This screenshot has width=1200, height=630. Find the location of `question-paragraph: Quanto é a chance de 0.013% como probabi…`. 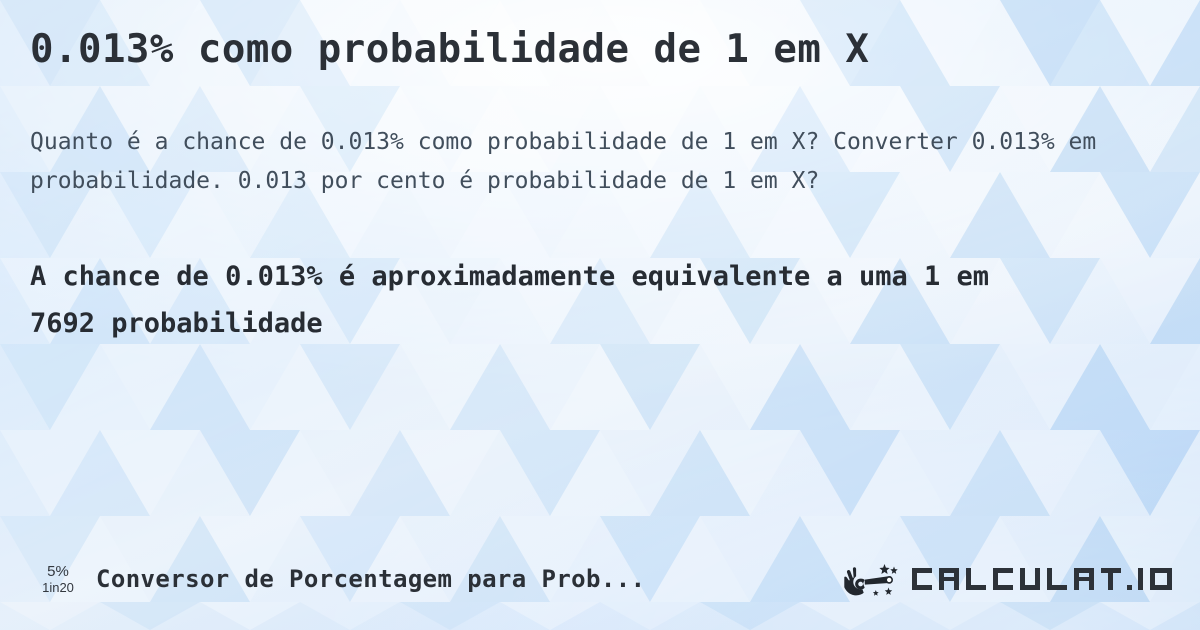

question-paragraph: Quanto é a chance de 0.013% como probabi… is located at coordinates (563, 161).